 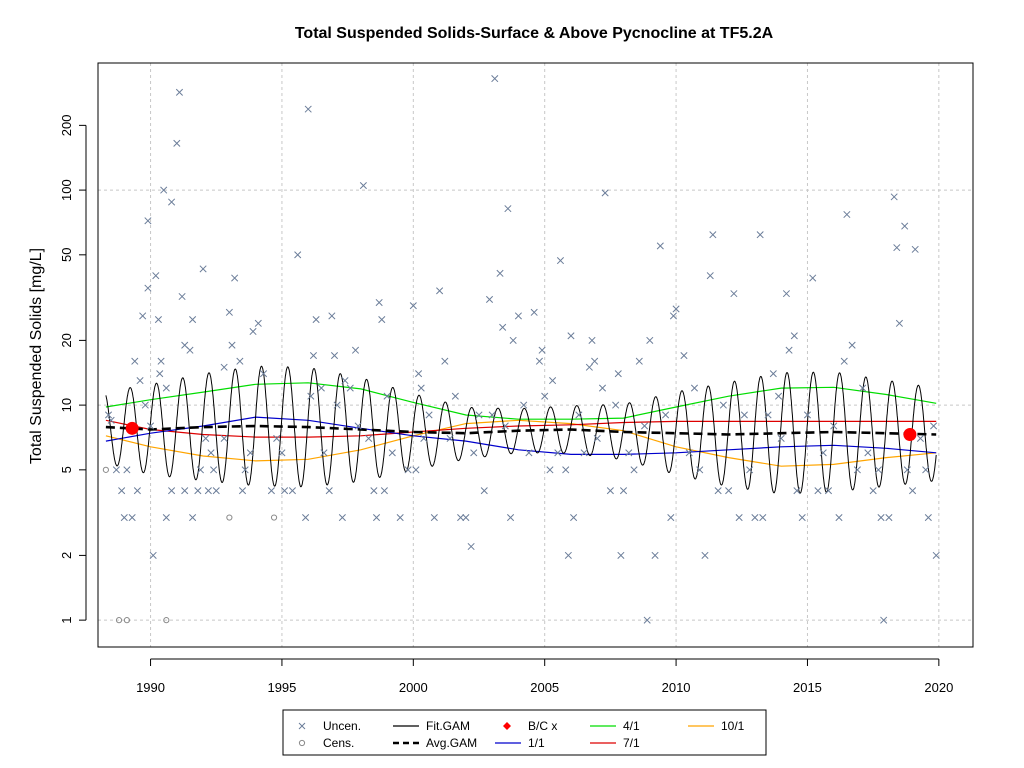 I want to click on legend-label: 1/1, so click(x=536, y=743).